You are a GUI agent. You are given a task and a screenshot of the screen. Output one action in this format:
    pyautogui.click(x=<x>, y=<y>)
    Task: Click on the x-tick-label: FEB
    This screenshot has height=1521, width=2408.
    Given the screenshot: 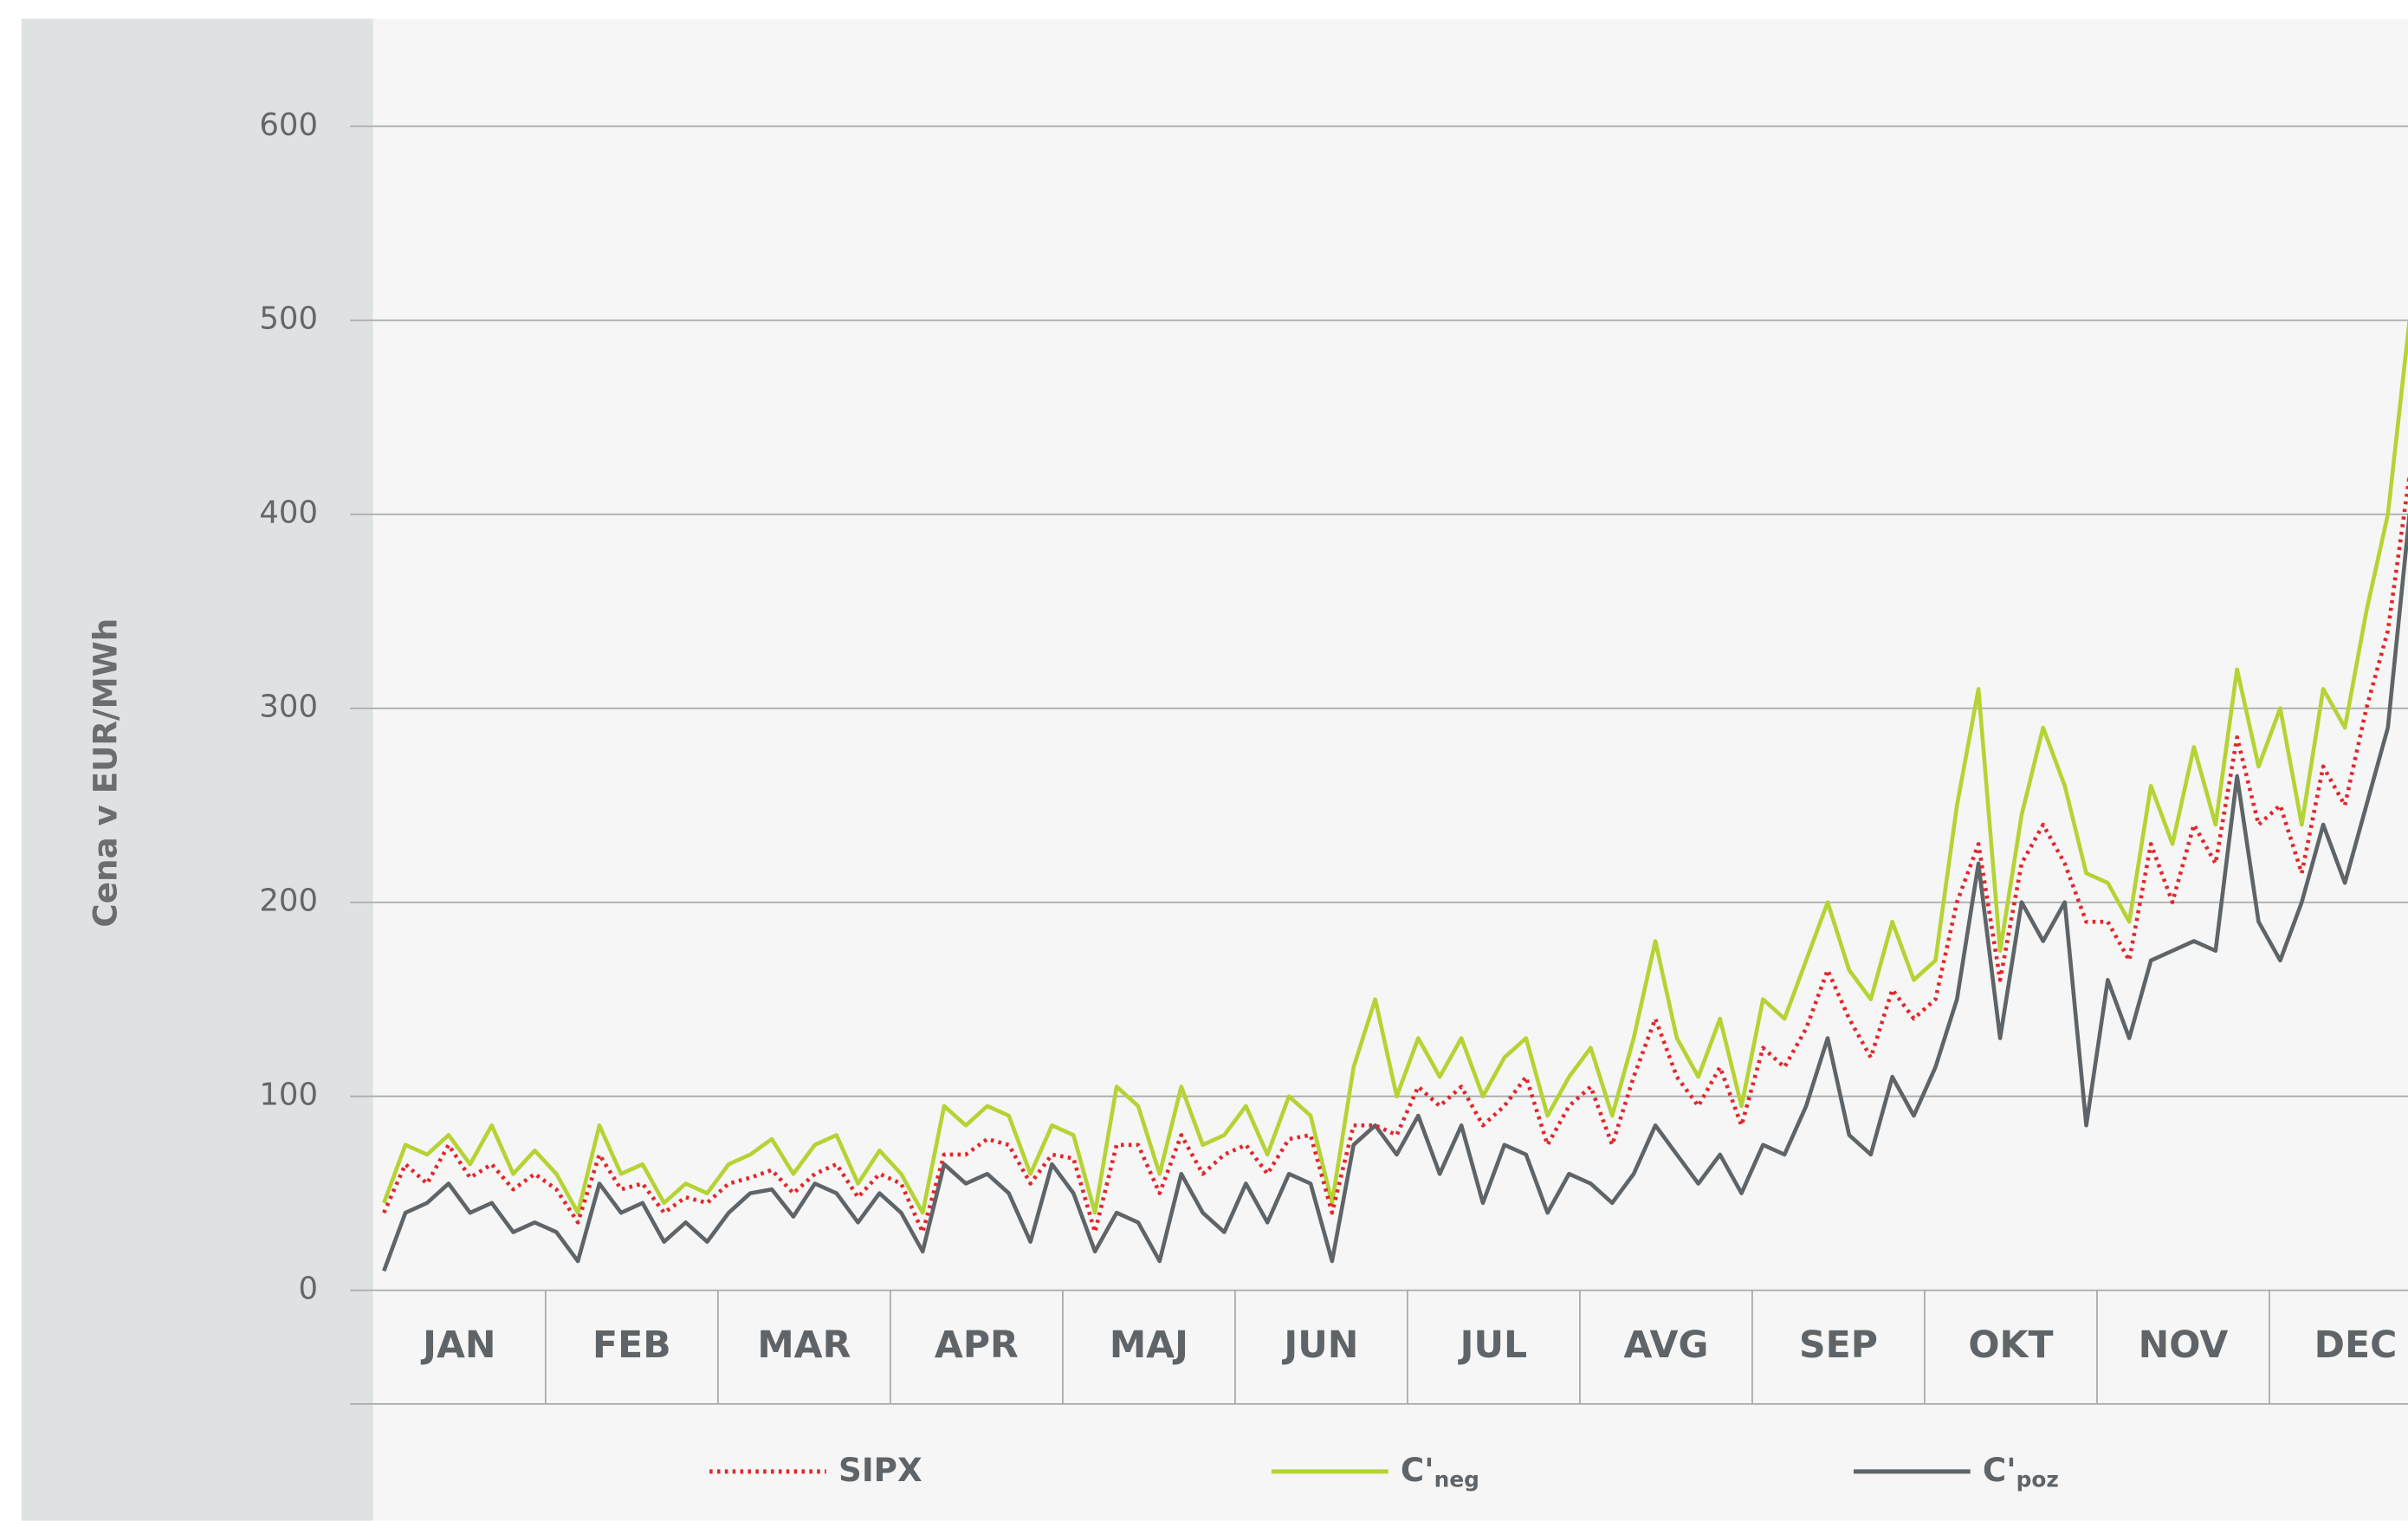 What is the action you would take?
    pyautogui.click(x=631, y=1345)
    